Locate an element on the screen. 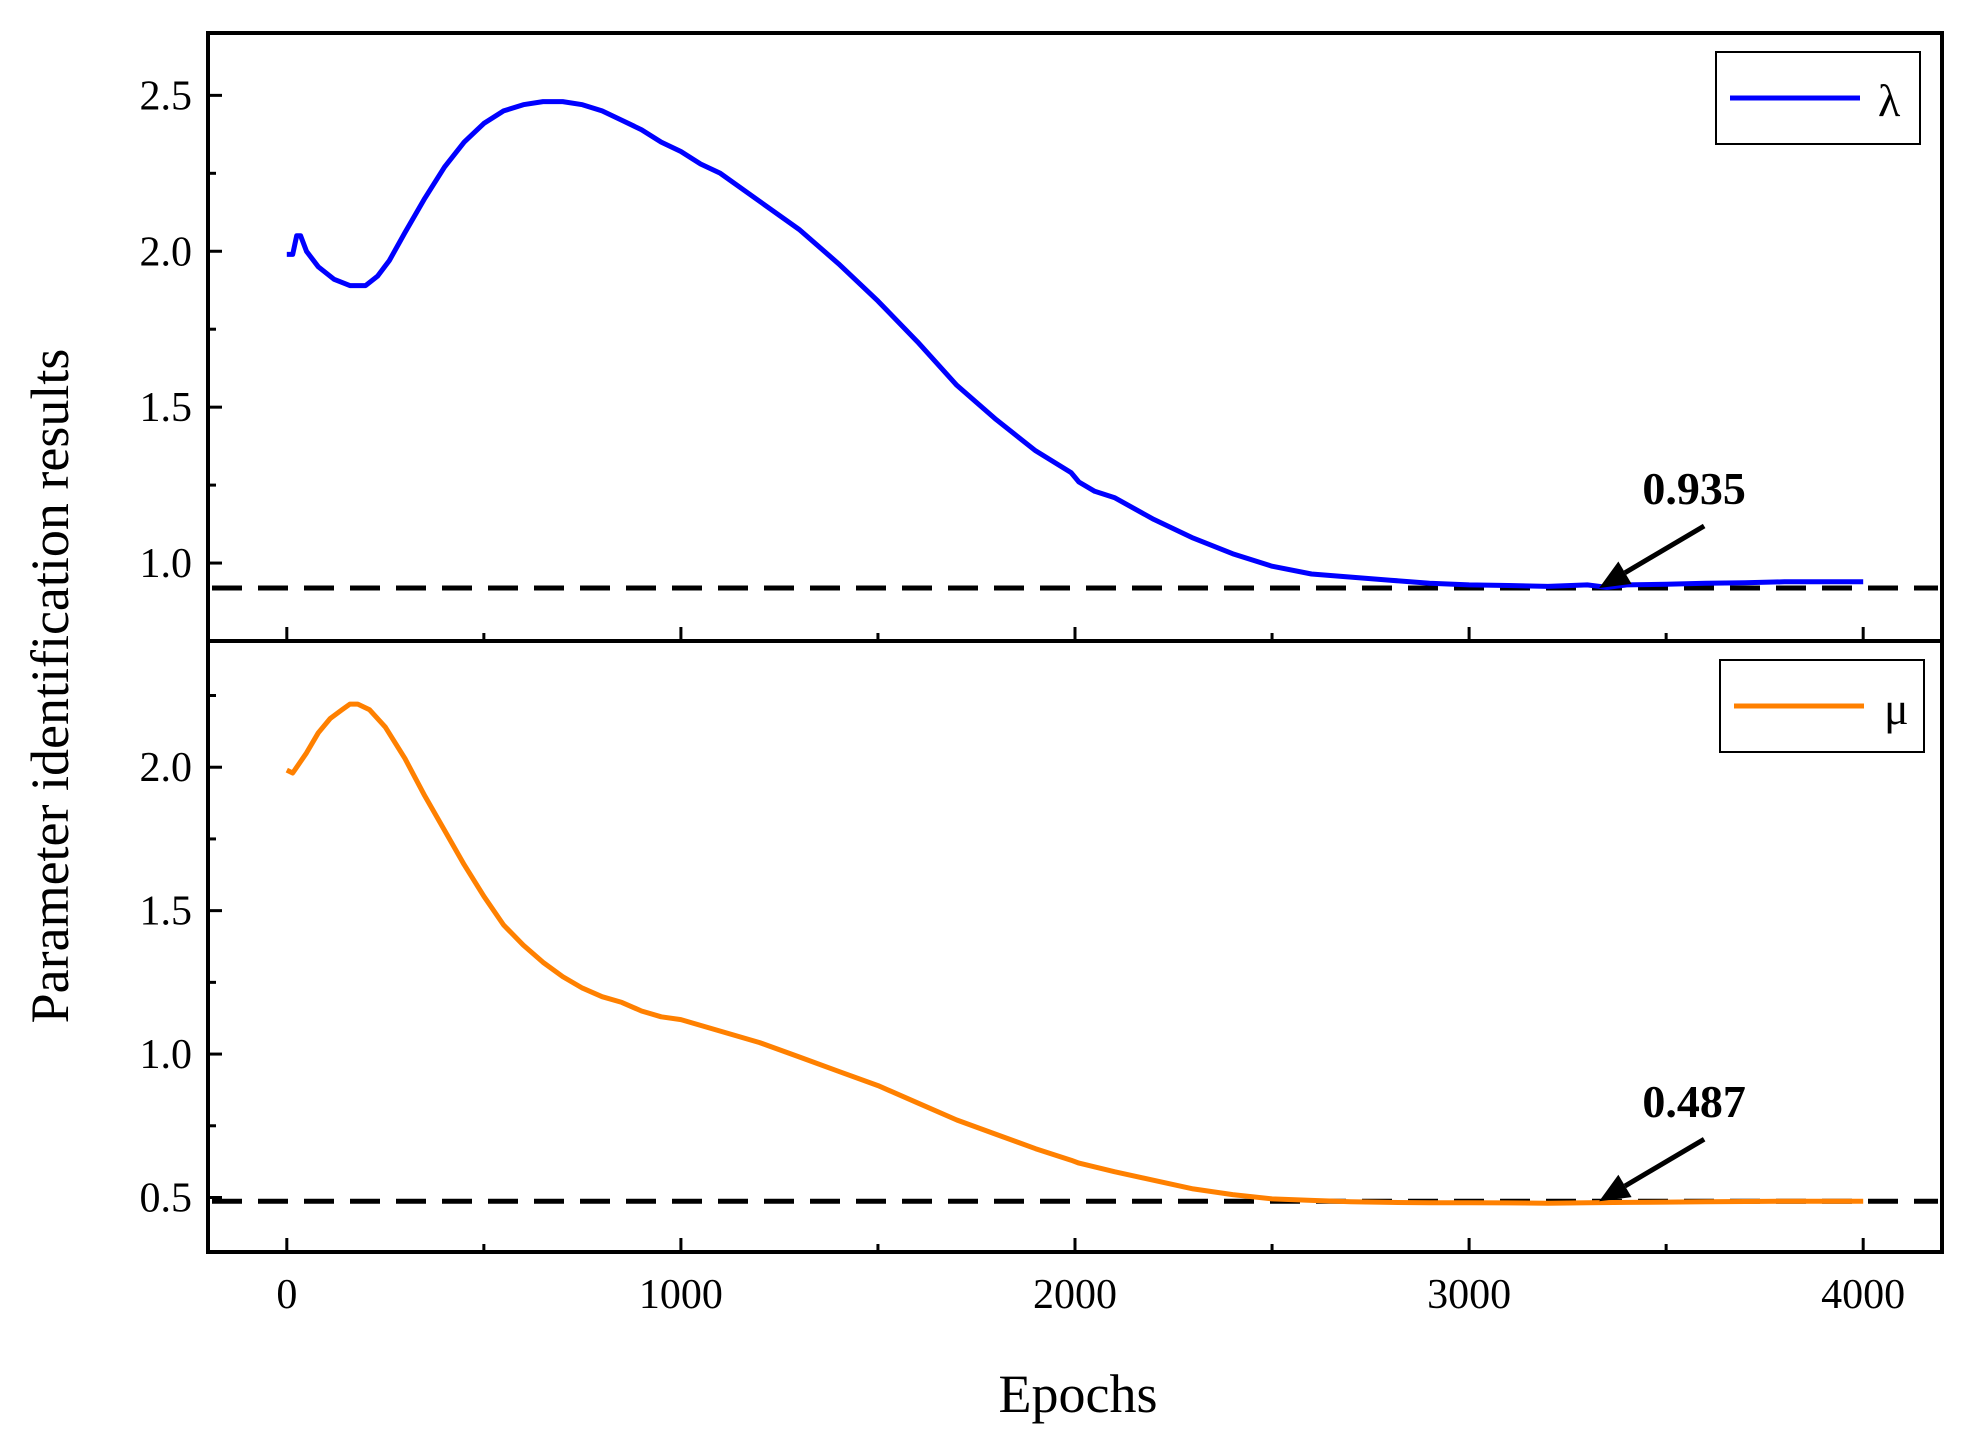 The height and width of the screenshot is (1454, 1967). top-annotation: 0.935 is located at coordinates (1672, 525).